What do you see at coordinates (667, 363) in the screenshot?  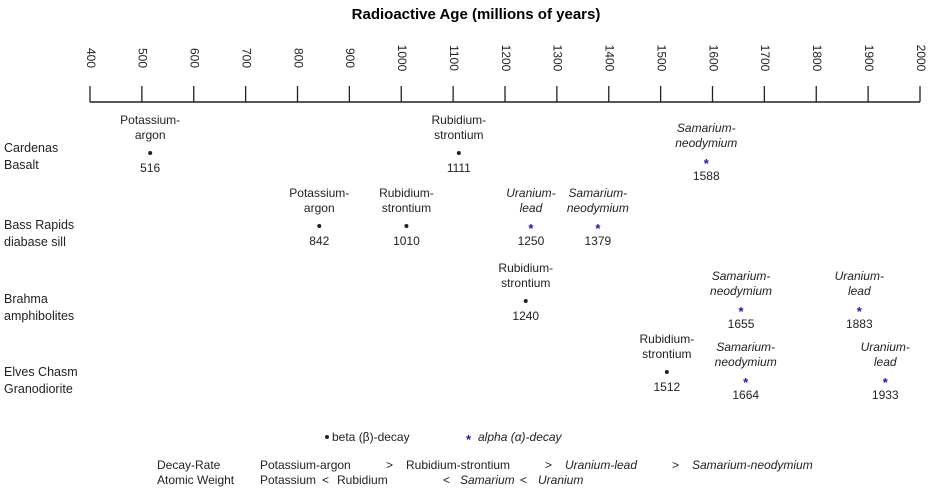 I see `data-point: Rubidium-strontium 1512` at bounding box center [667, 363].